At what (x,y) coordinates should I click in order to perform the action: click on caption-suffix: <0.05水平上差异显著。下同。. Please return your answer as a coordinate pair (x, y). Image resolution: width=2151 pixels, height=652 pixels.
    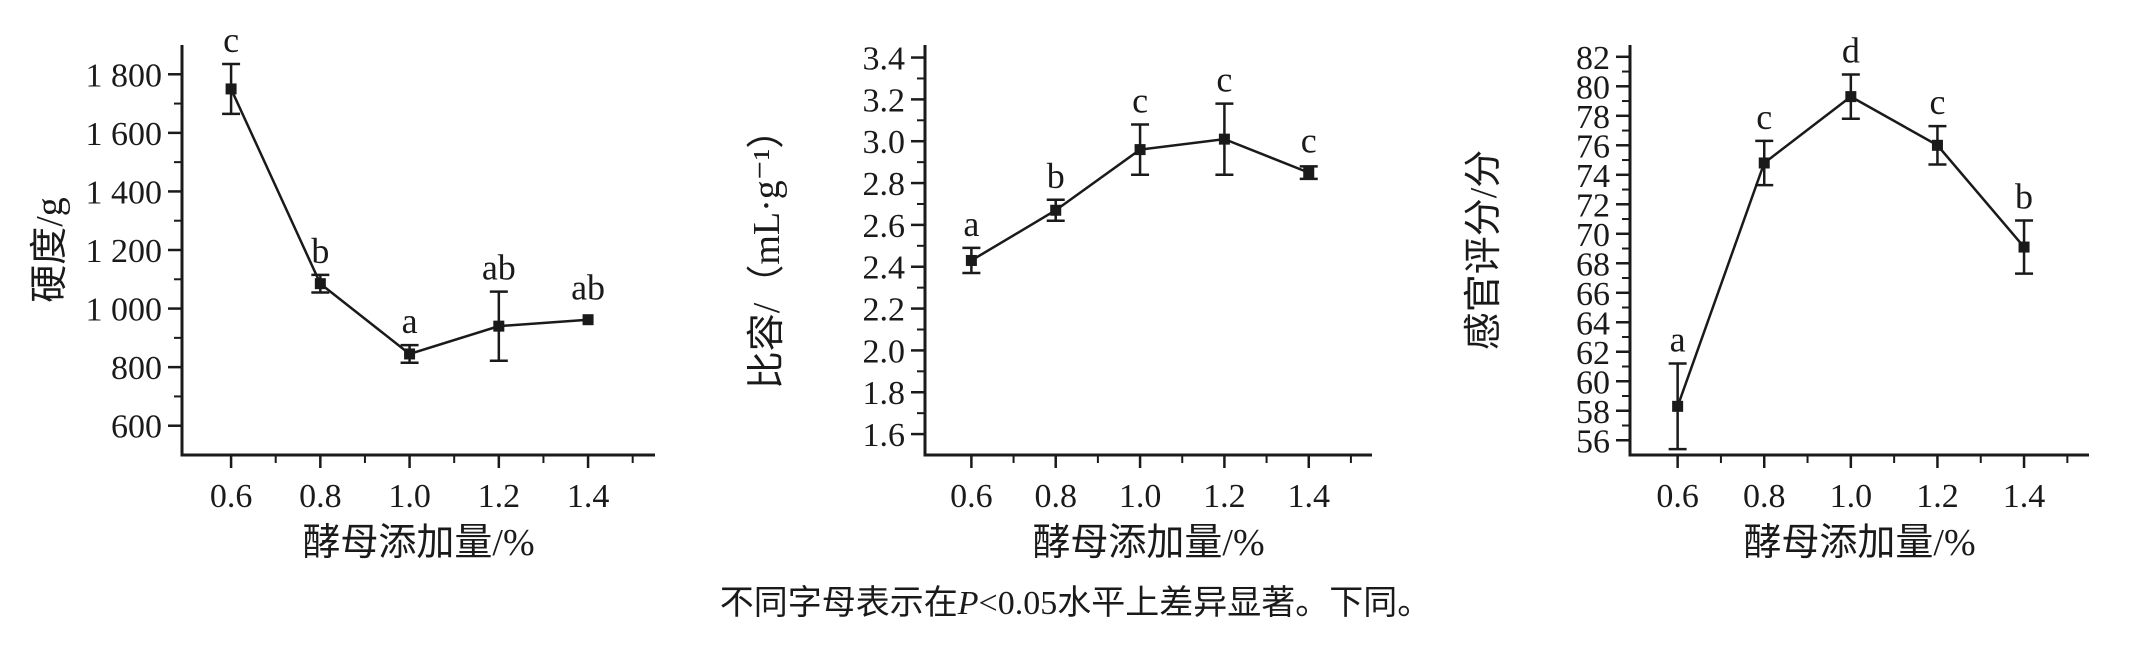
    Looking at the image, I should click on (1205, 603).